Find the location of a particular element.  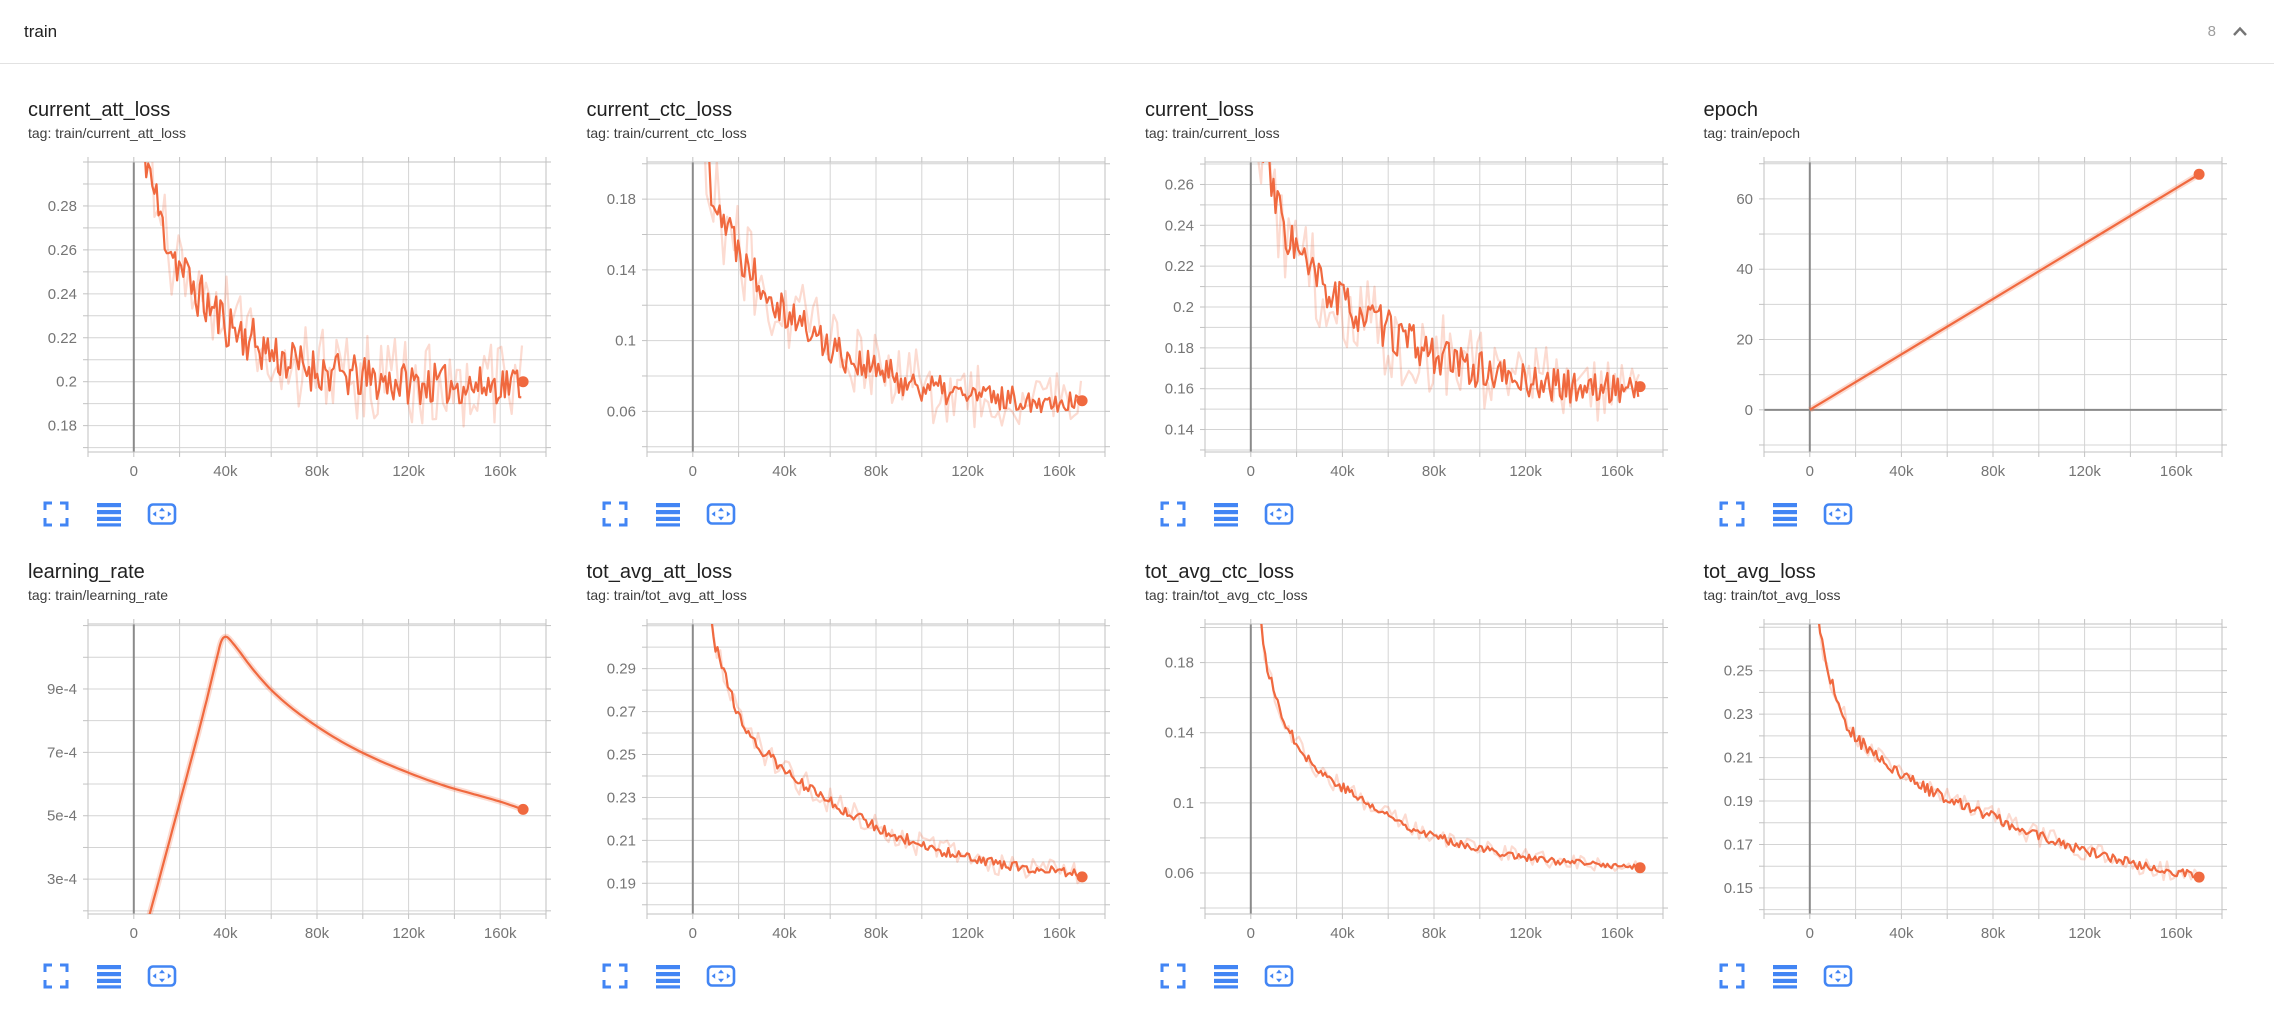

scalar-chart: 60 40 20 0 0 40k 80k 120k 160k is located at coordinates (1975, 324).